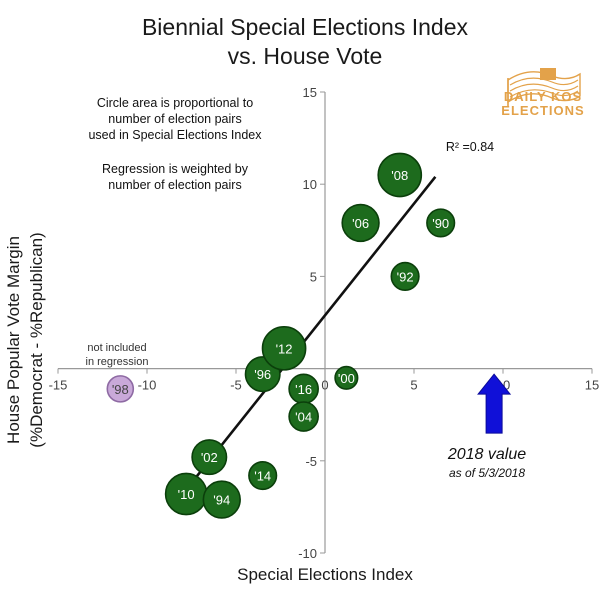 This screenshot has width=613, height=600. What do you see at coordinates (325, 574) in the screenshot?
I see `x-axis-title: Special Elections Index` at bounding box center [325, 574].